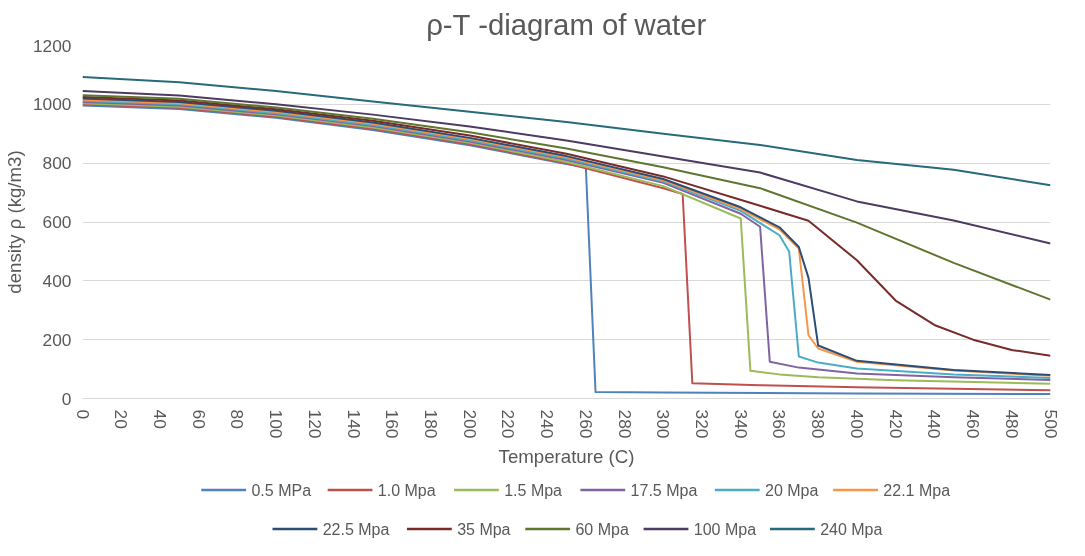 The height and width of the screenshot is (556, 1085). I want to click on x-axis-title: Temperature (C), so click(566, 457).